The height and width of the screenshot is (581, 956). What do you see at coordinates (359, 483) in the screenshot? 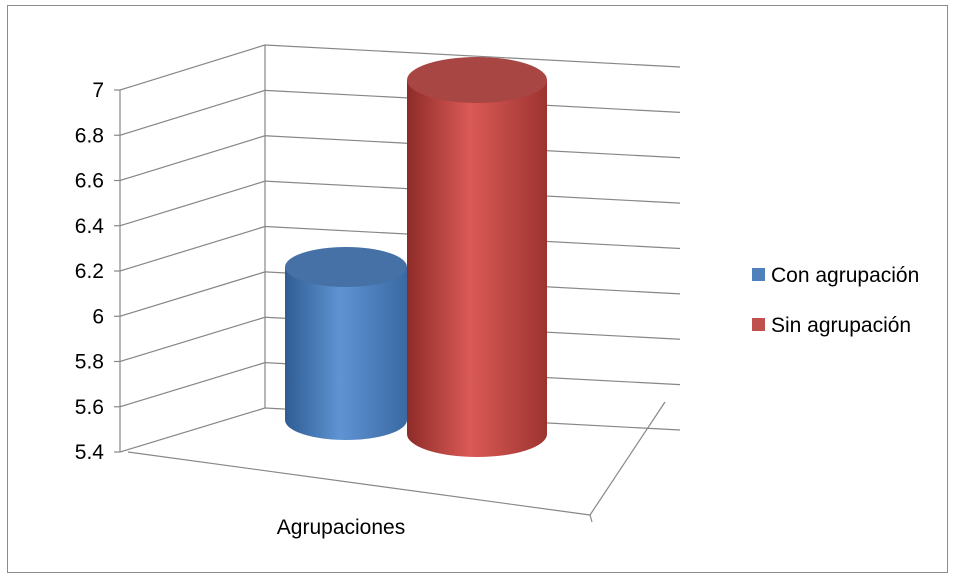
I see `floor-front-edge` at bounding box center [359, 483].